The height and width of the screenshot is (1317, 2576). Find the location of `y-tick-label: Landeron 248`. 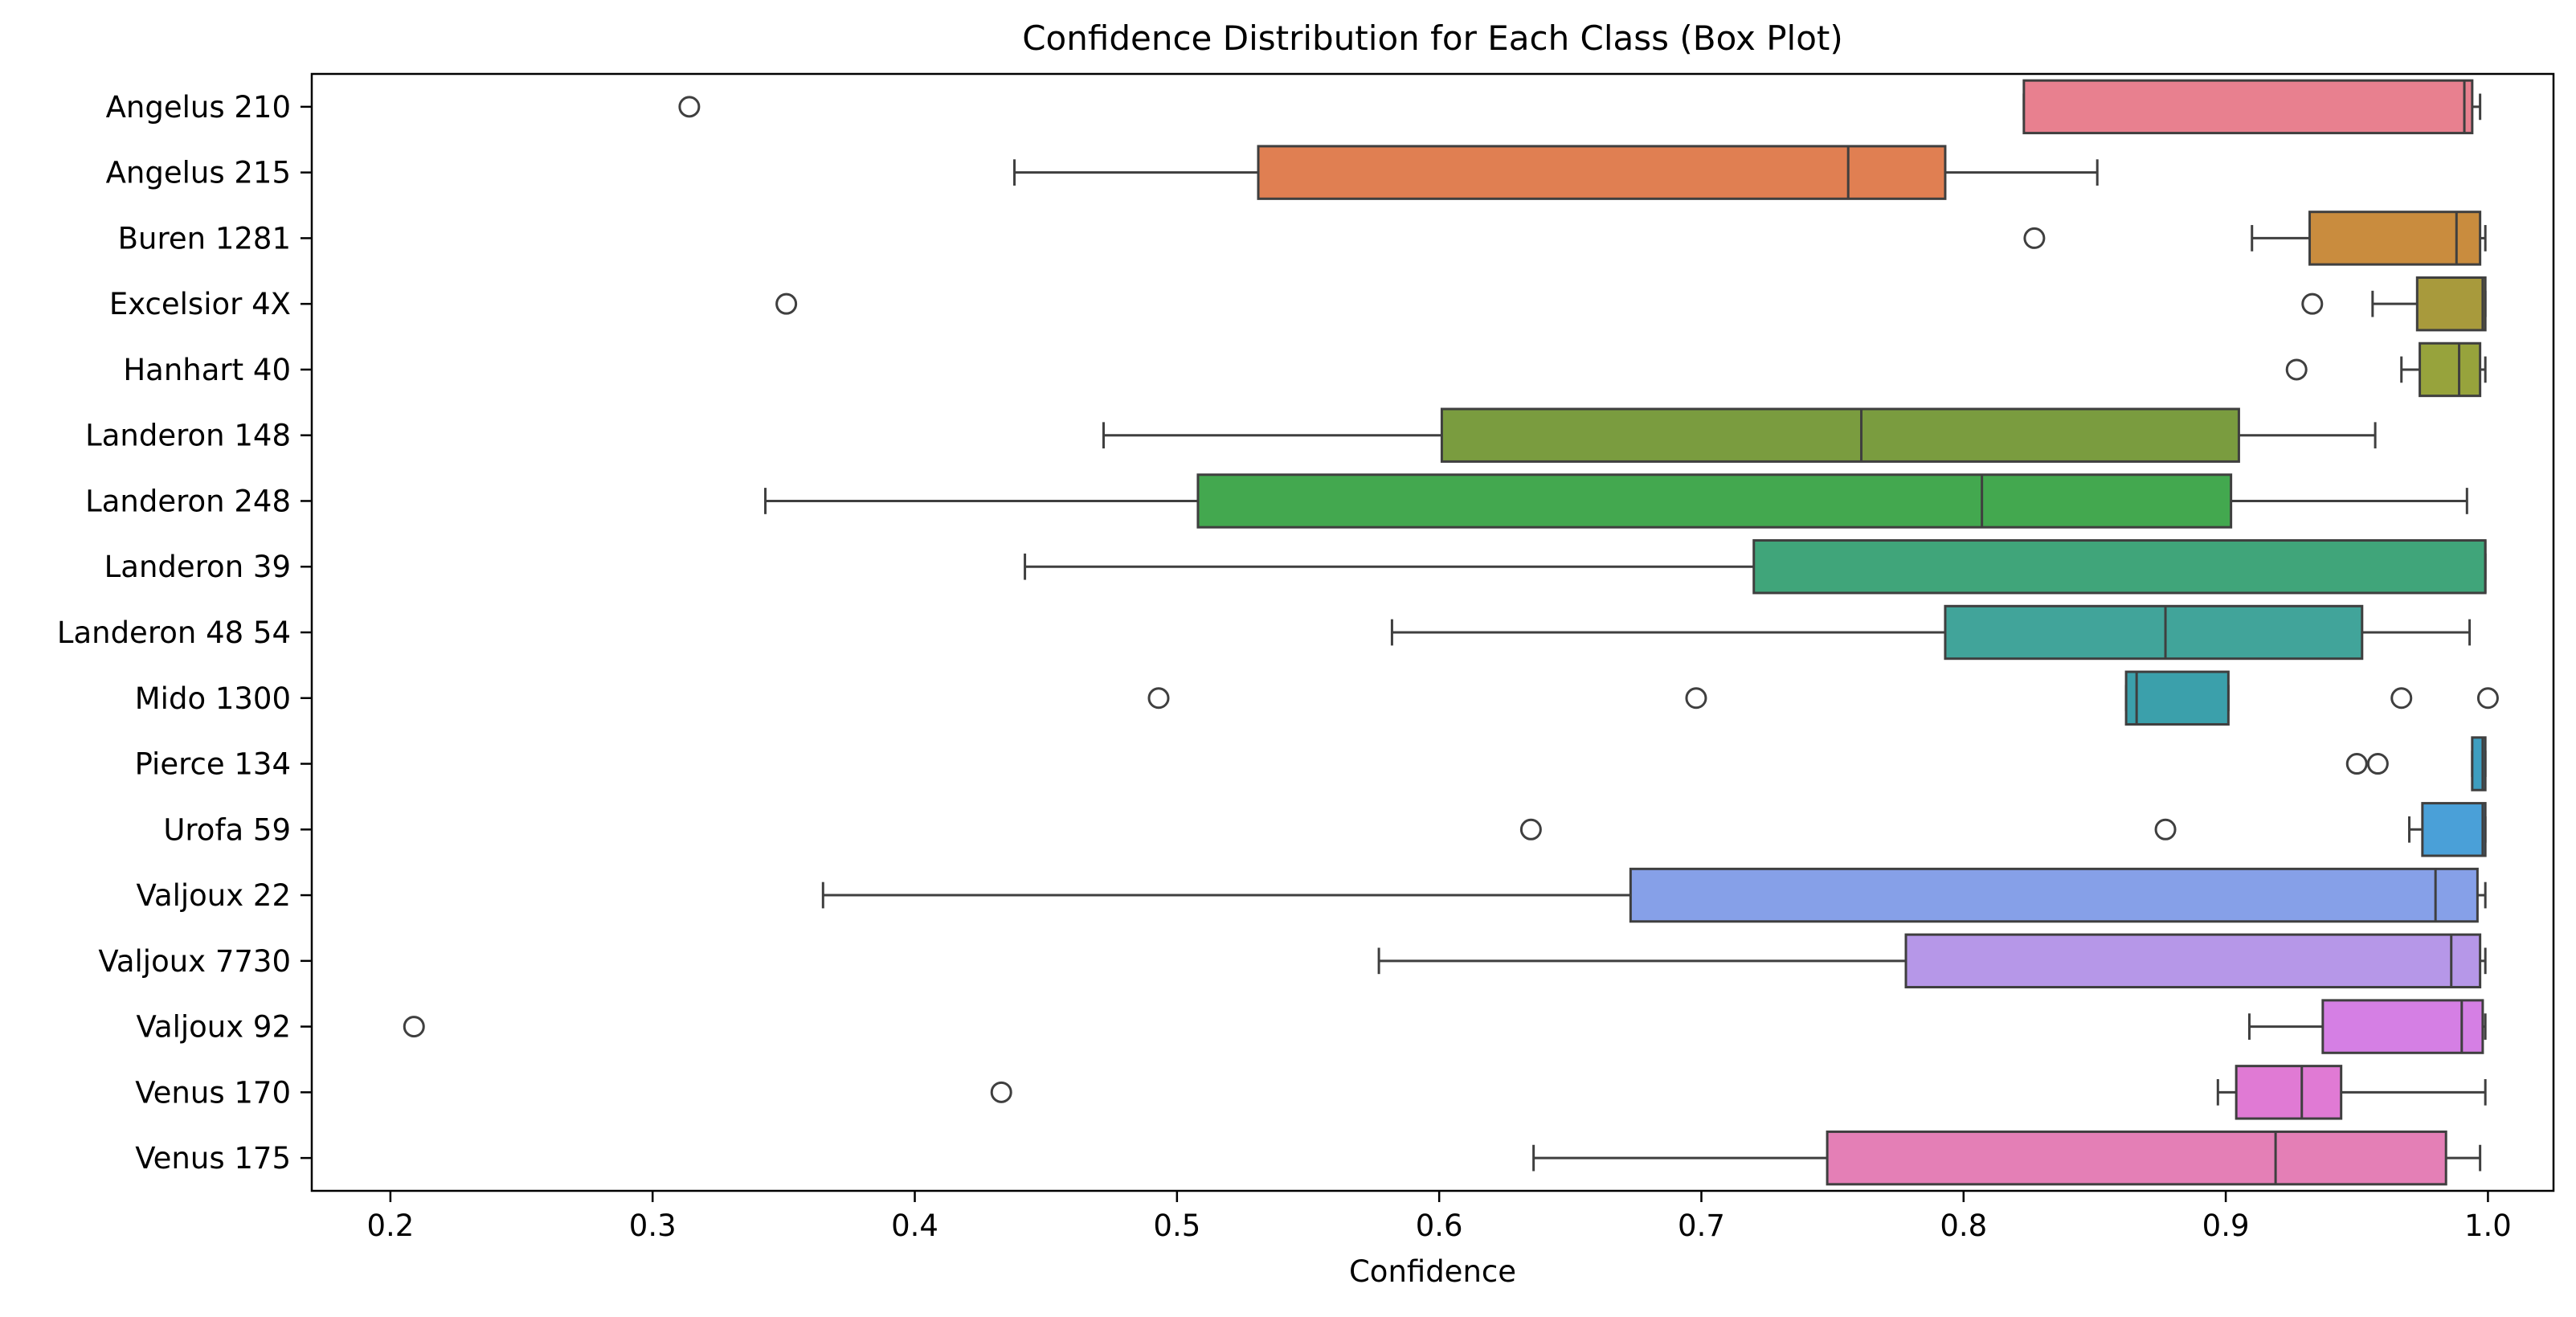

y-tick-label: Landeron 248 is located at coordinates (188, 501).